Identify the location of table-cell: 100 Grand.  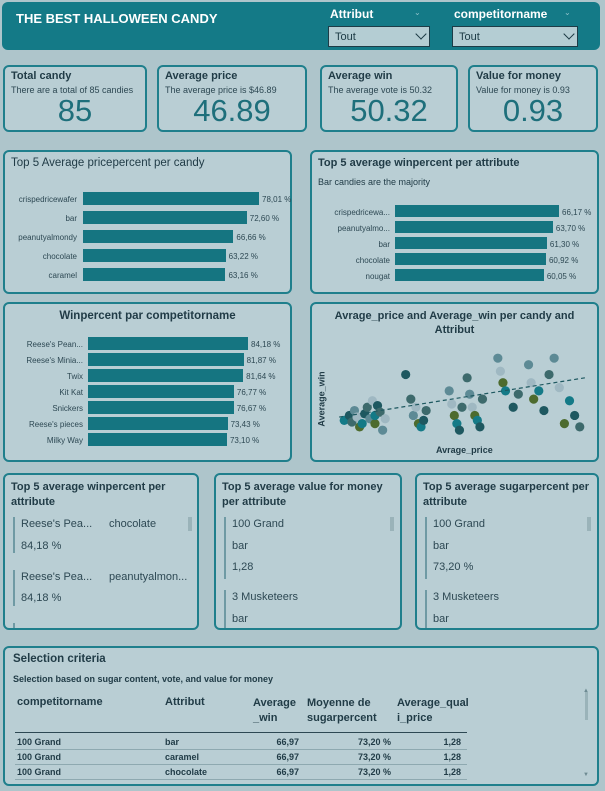
(39, 742).